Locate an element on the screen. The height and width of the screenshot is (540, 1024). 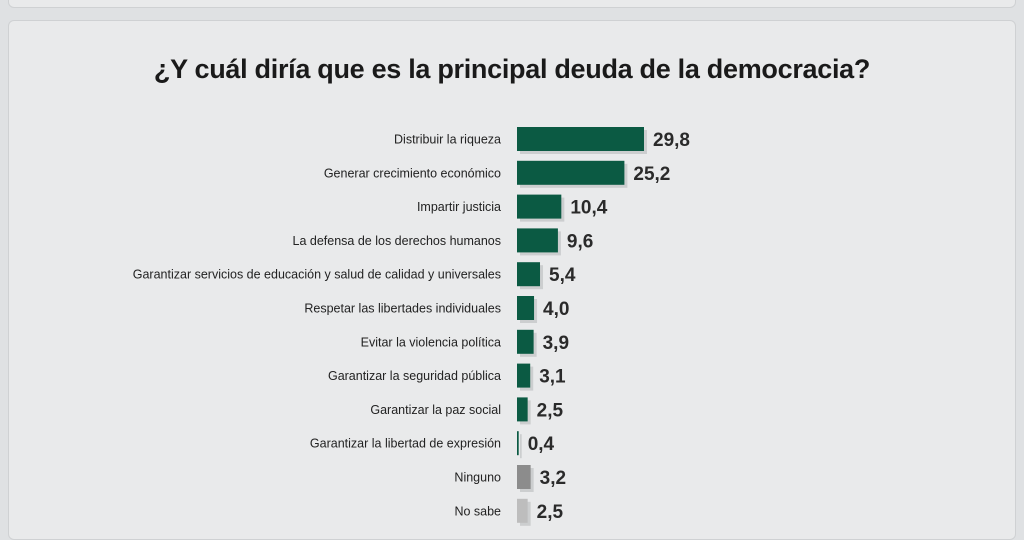
value-label: 0,4 is located at coordinates (541, 444).